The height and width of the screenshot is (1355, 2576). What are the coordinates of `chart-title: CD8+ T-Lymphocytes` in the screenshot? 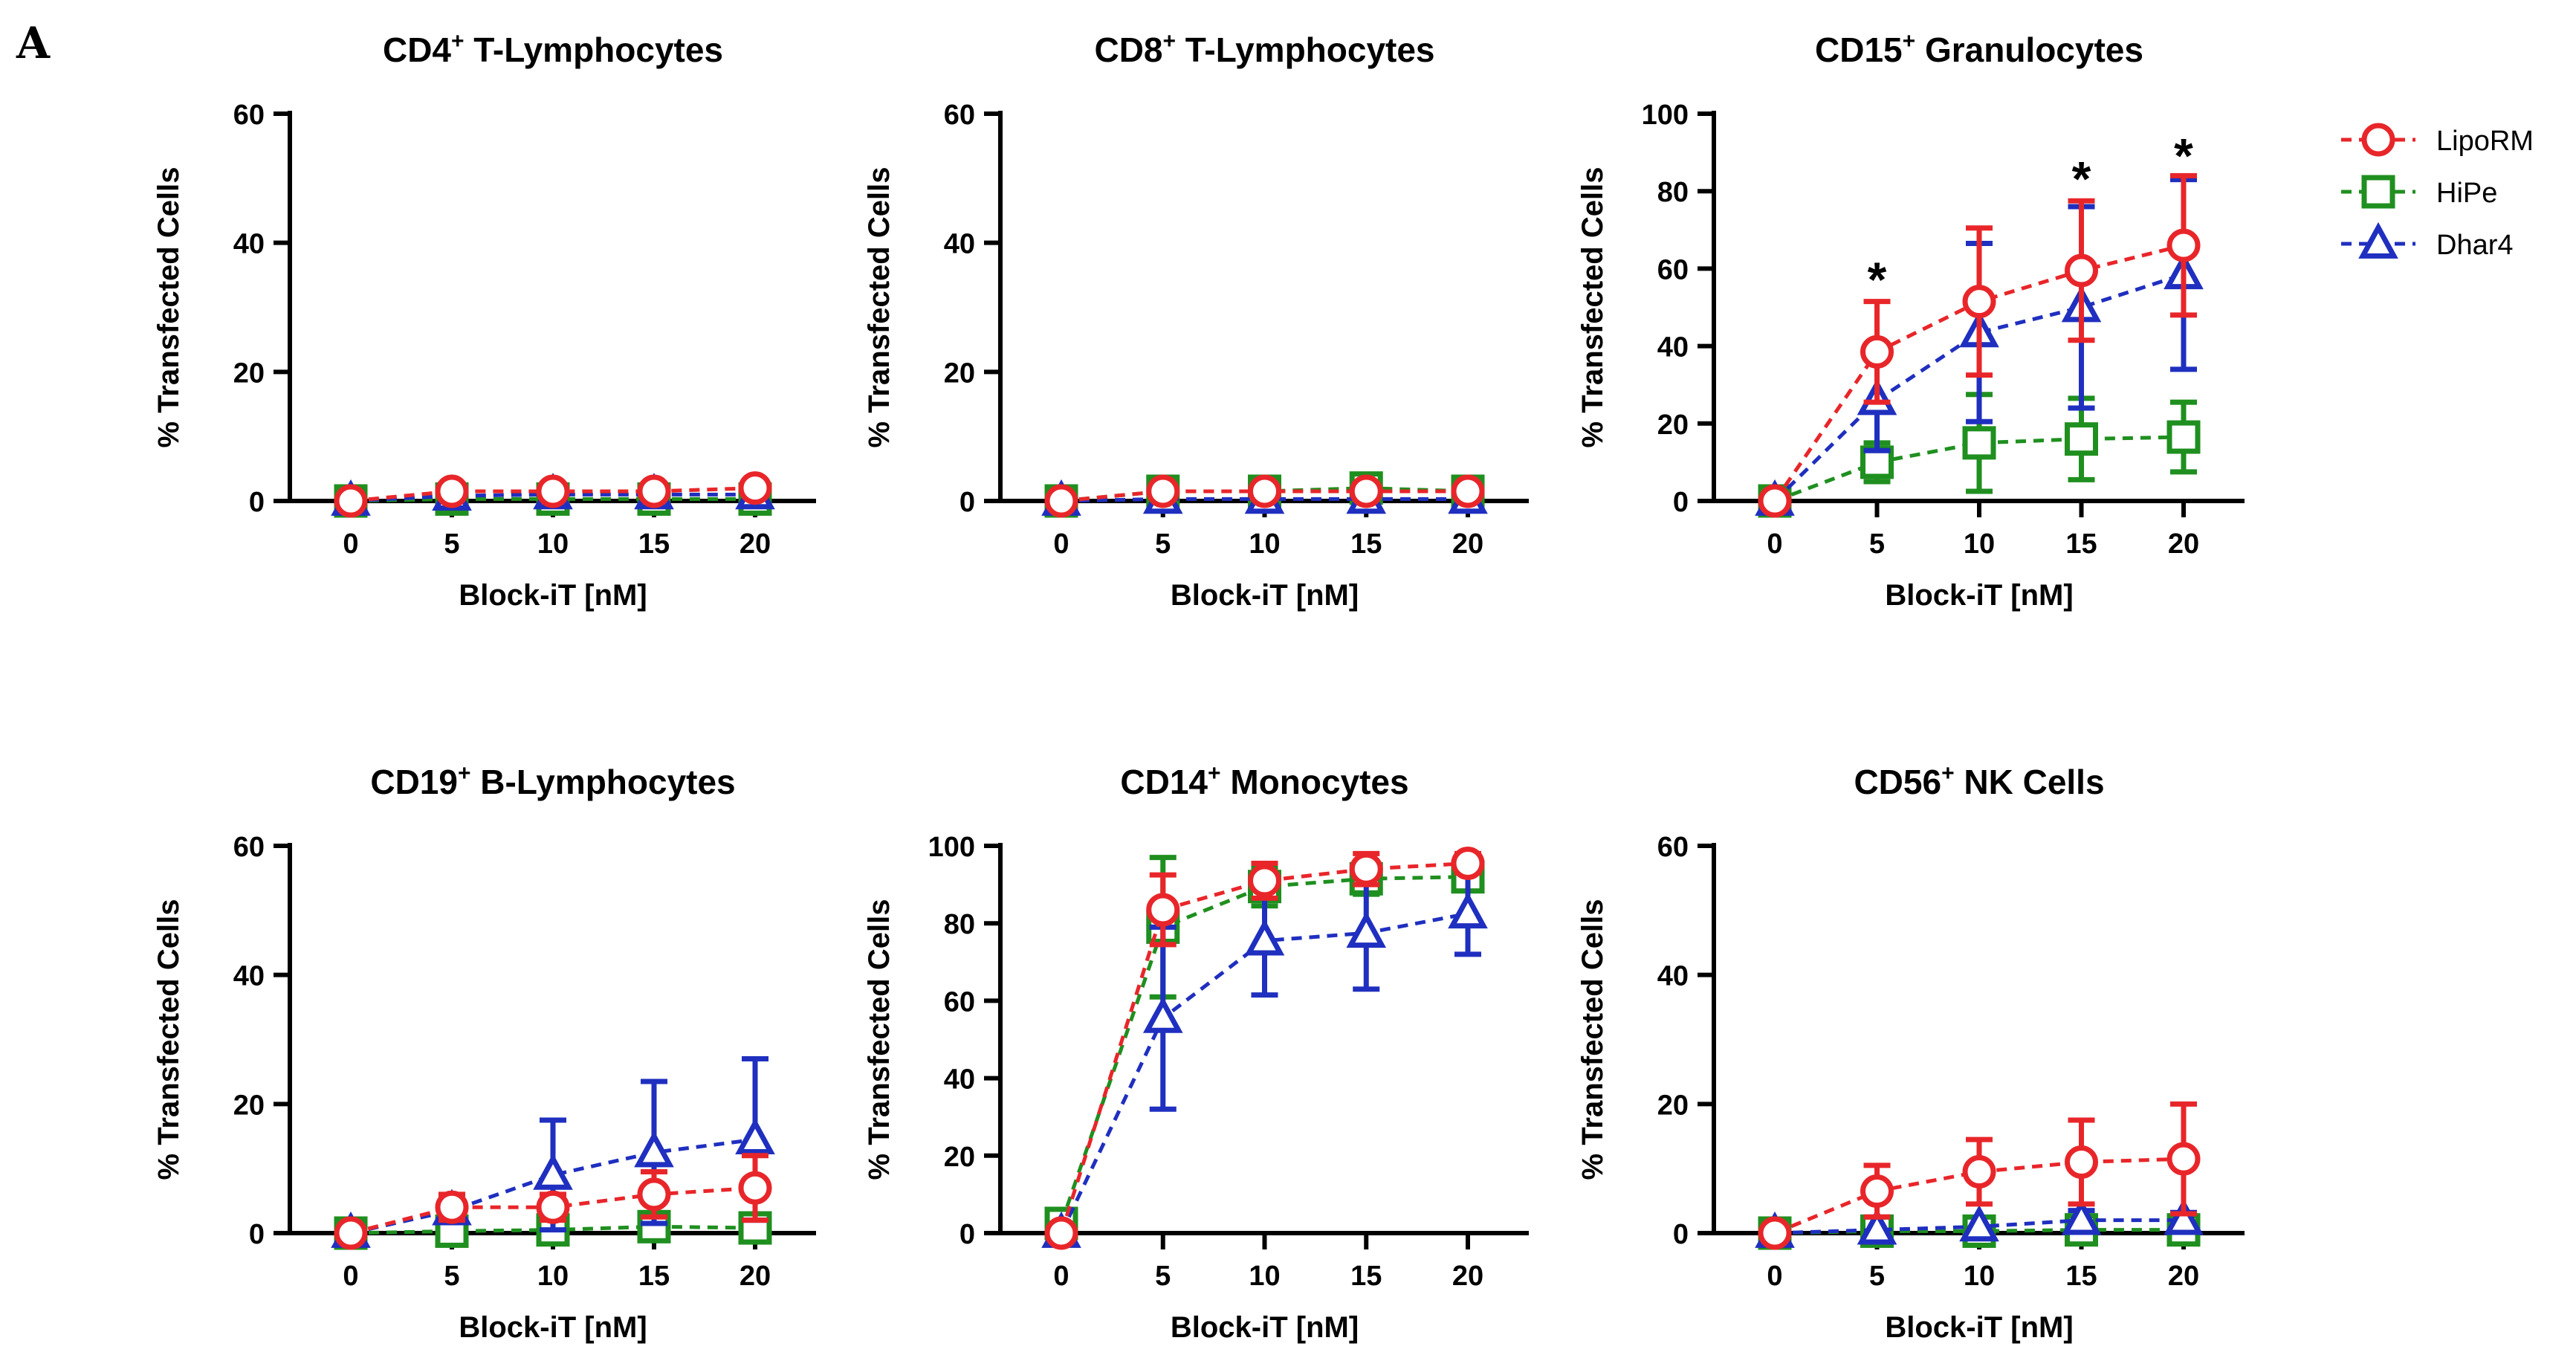 It's located at (1264, 49).